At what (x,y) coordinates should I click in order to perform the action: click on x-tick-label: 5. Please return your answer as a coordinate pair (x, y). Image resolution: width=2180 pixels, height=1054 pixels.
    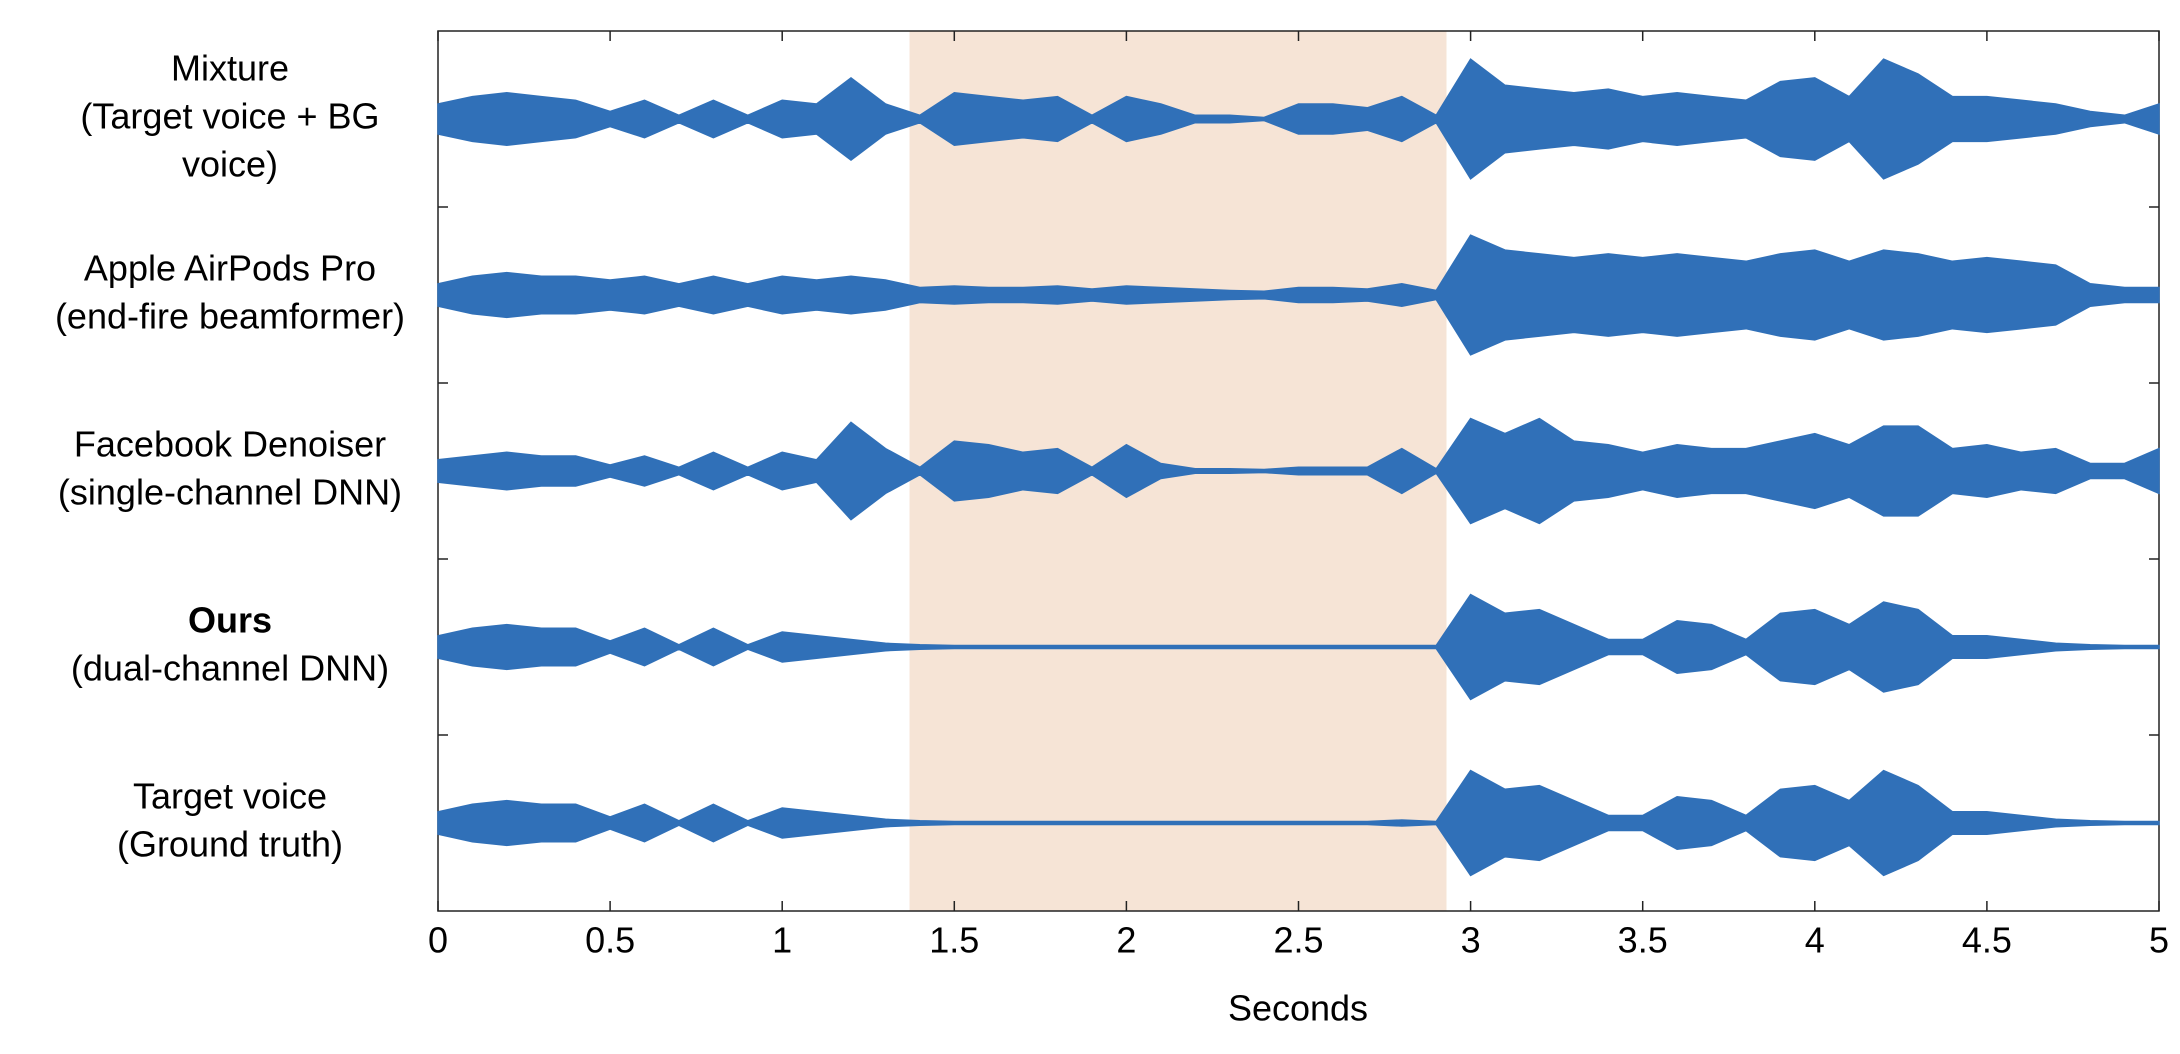
    Looking at the image, I should click on (2159, 940).